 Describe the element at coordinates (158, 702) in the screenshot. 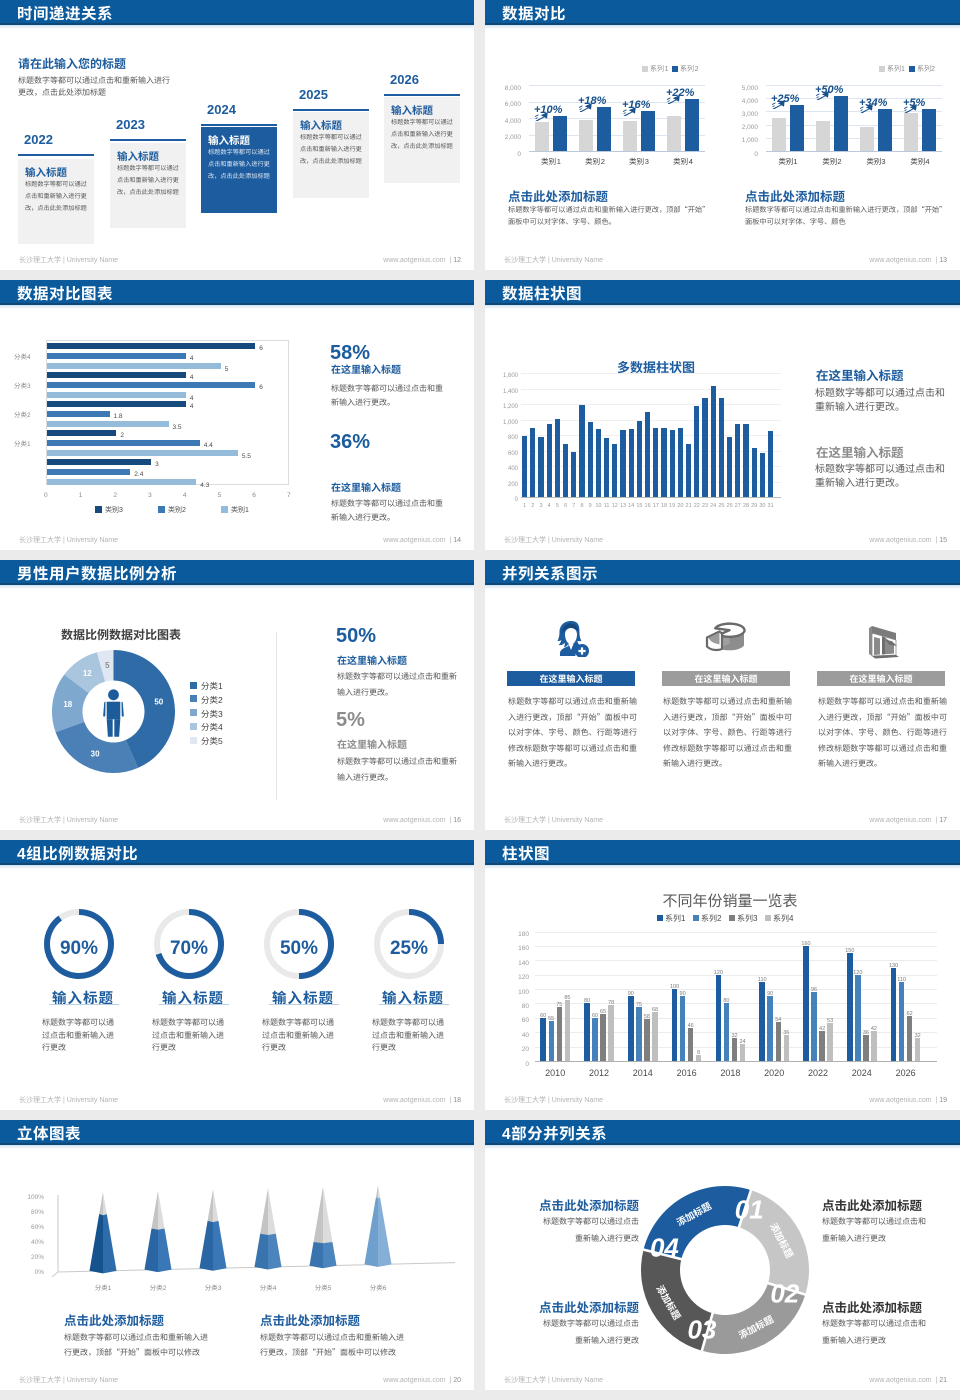

I see `svg-text: 50` at that location.